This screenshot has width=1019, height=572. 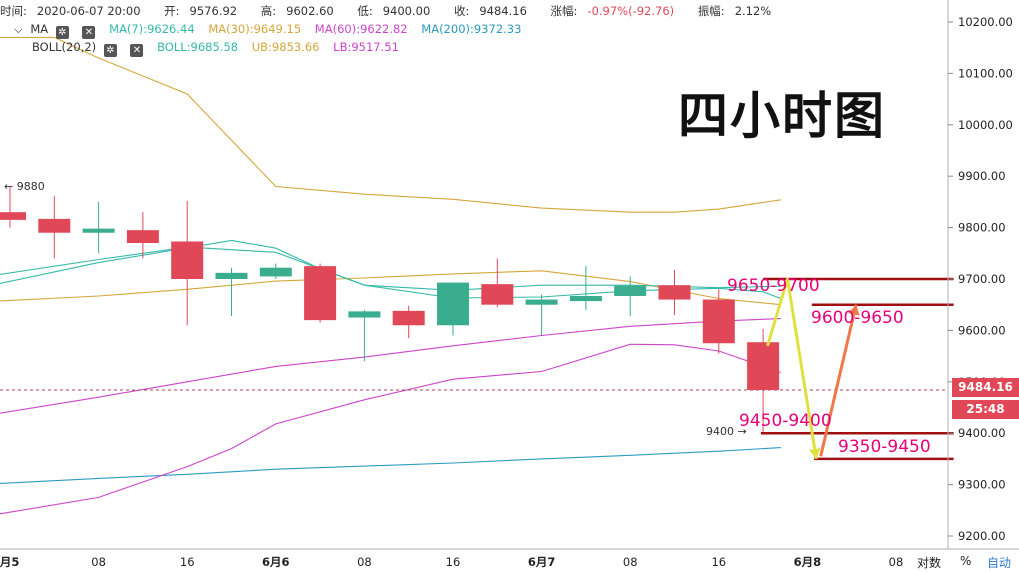 I want to click on ma30-value: MA(30):9649.15, so click(x=255, y=29).